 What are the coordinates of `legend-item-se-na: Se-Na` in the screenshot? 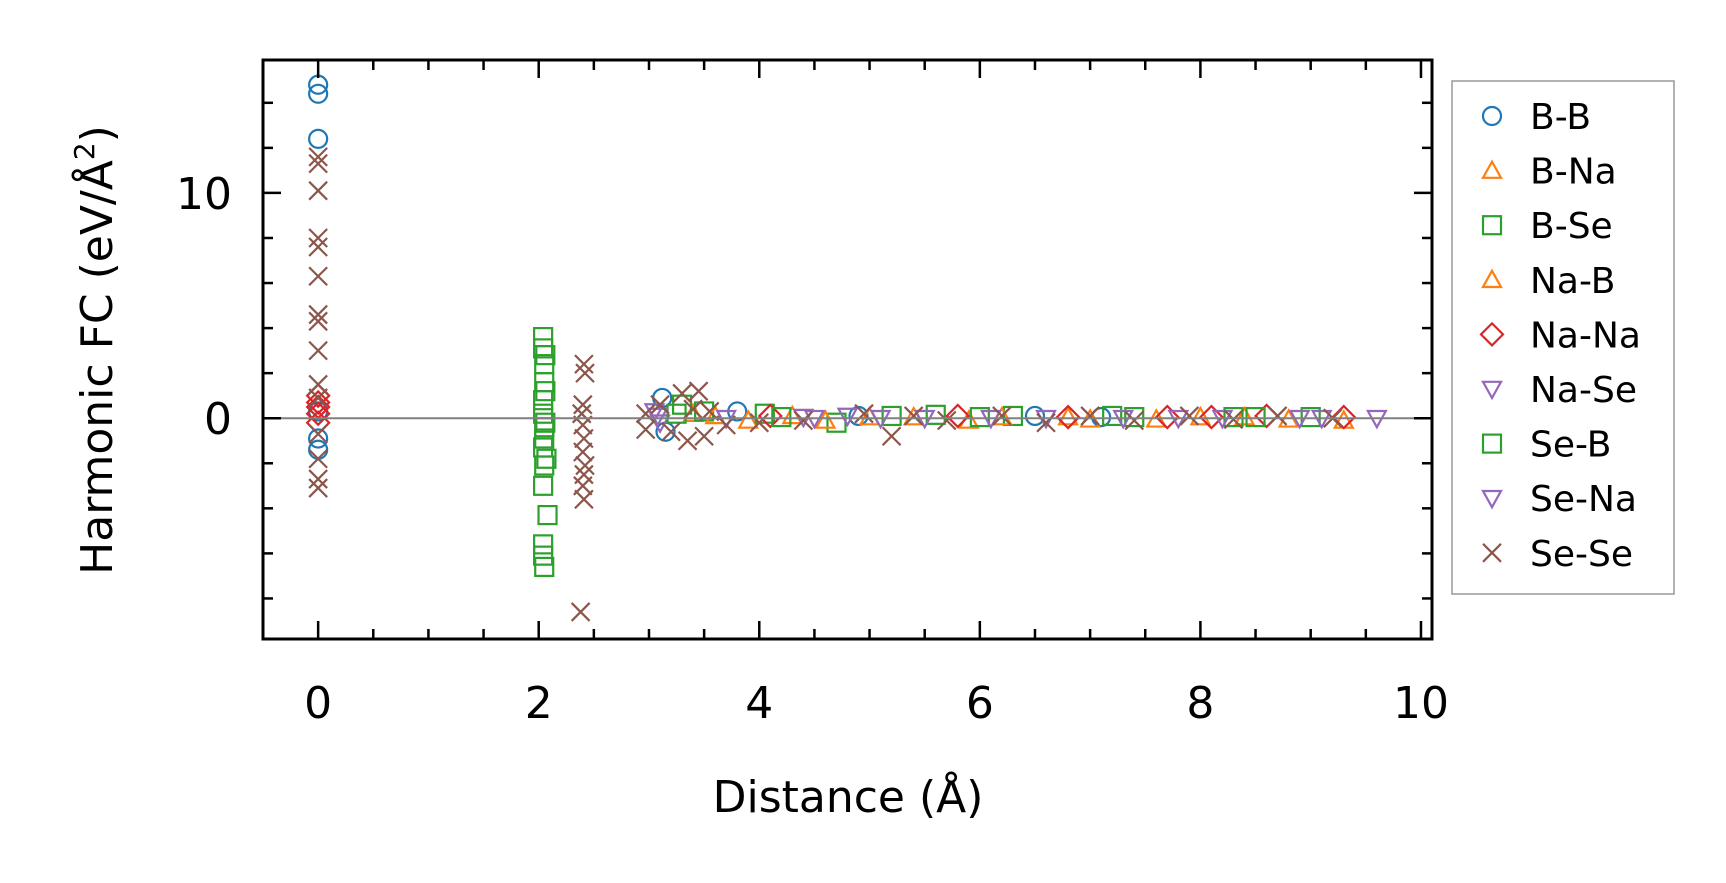 It's located at (1559, 499).